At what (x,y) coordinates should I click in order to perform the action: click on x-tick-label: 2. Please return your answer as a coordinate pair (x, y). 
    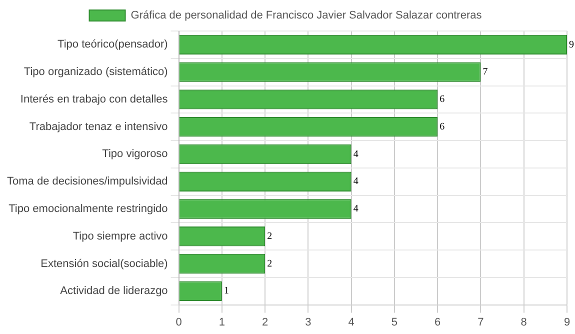
    Looking at the image, I should click on (265, 322).